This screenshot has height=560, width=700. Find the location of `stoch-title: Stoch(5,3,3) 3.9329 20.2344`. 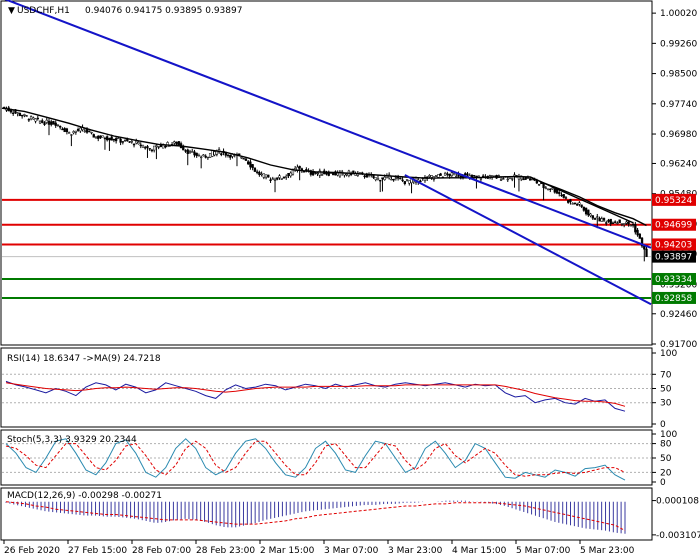

stoch-title: Stoch(5,3,3) 3.9329 20.2344 is located at coordinates (72, 440).